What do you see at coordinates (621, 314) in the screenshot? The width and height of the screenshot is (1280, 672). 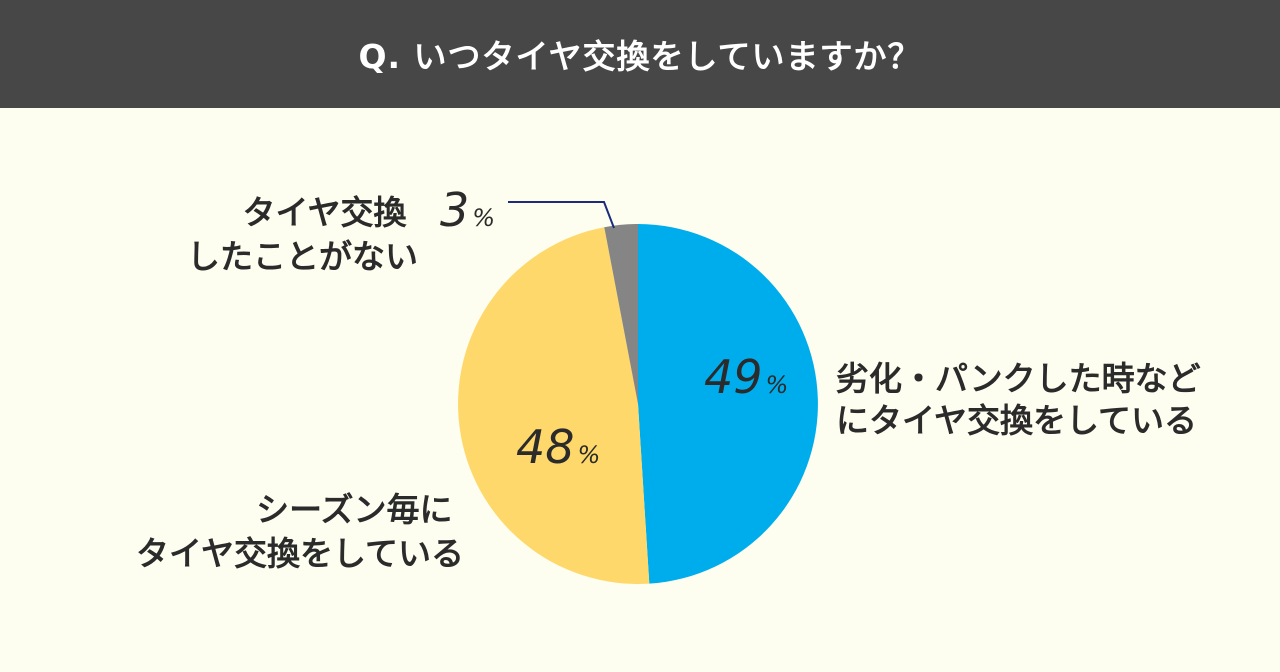 I see `slice-never-changed` at bounding box center [621, 314].